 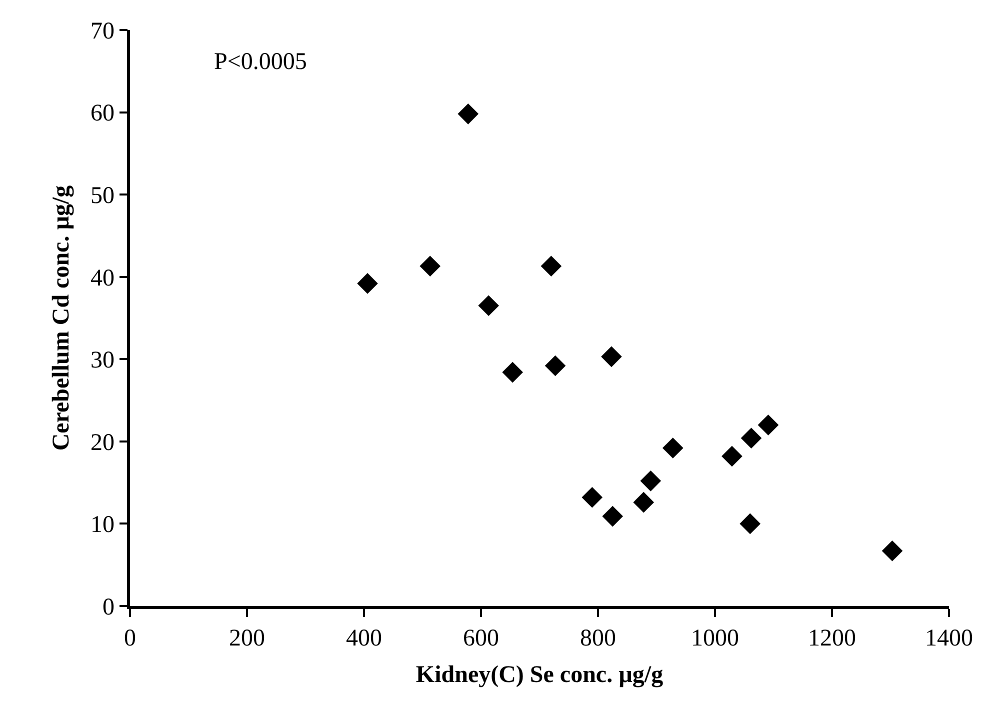 What do you see at coordinates (108, 607) in the screenshot?
I see `y-tick-label: 0` at bounding box center [108, 607].